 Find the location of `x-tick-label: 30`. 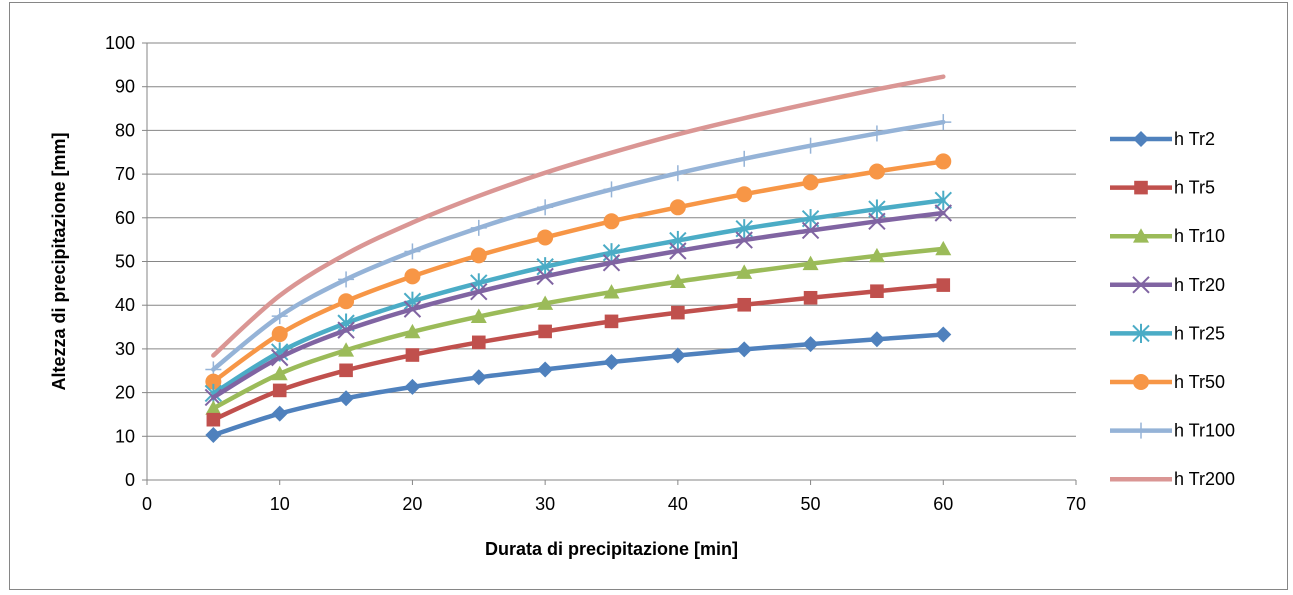

x-tick-label: 30 is located at coordinates (545, 504).